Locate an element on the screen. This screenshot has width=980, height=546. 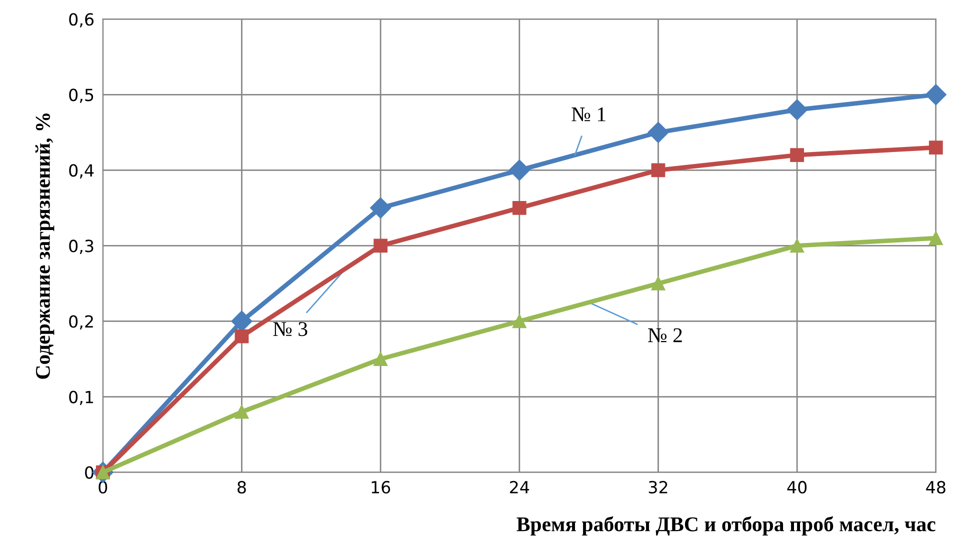
x-tick-label: 48 is located at coordinates (936, 487).